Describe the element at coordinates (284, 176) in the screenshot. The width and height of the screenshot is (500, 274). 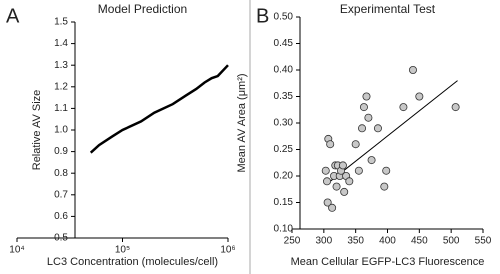
I see `y-tick-label: 0.20` at that location.